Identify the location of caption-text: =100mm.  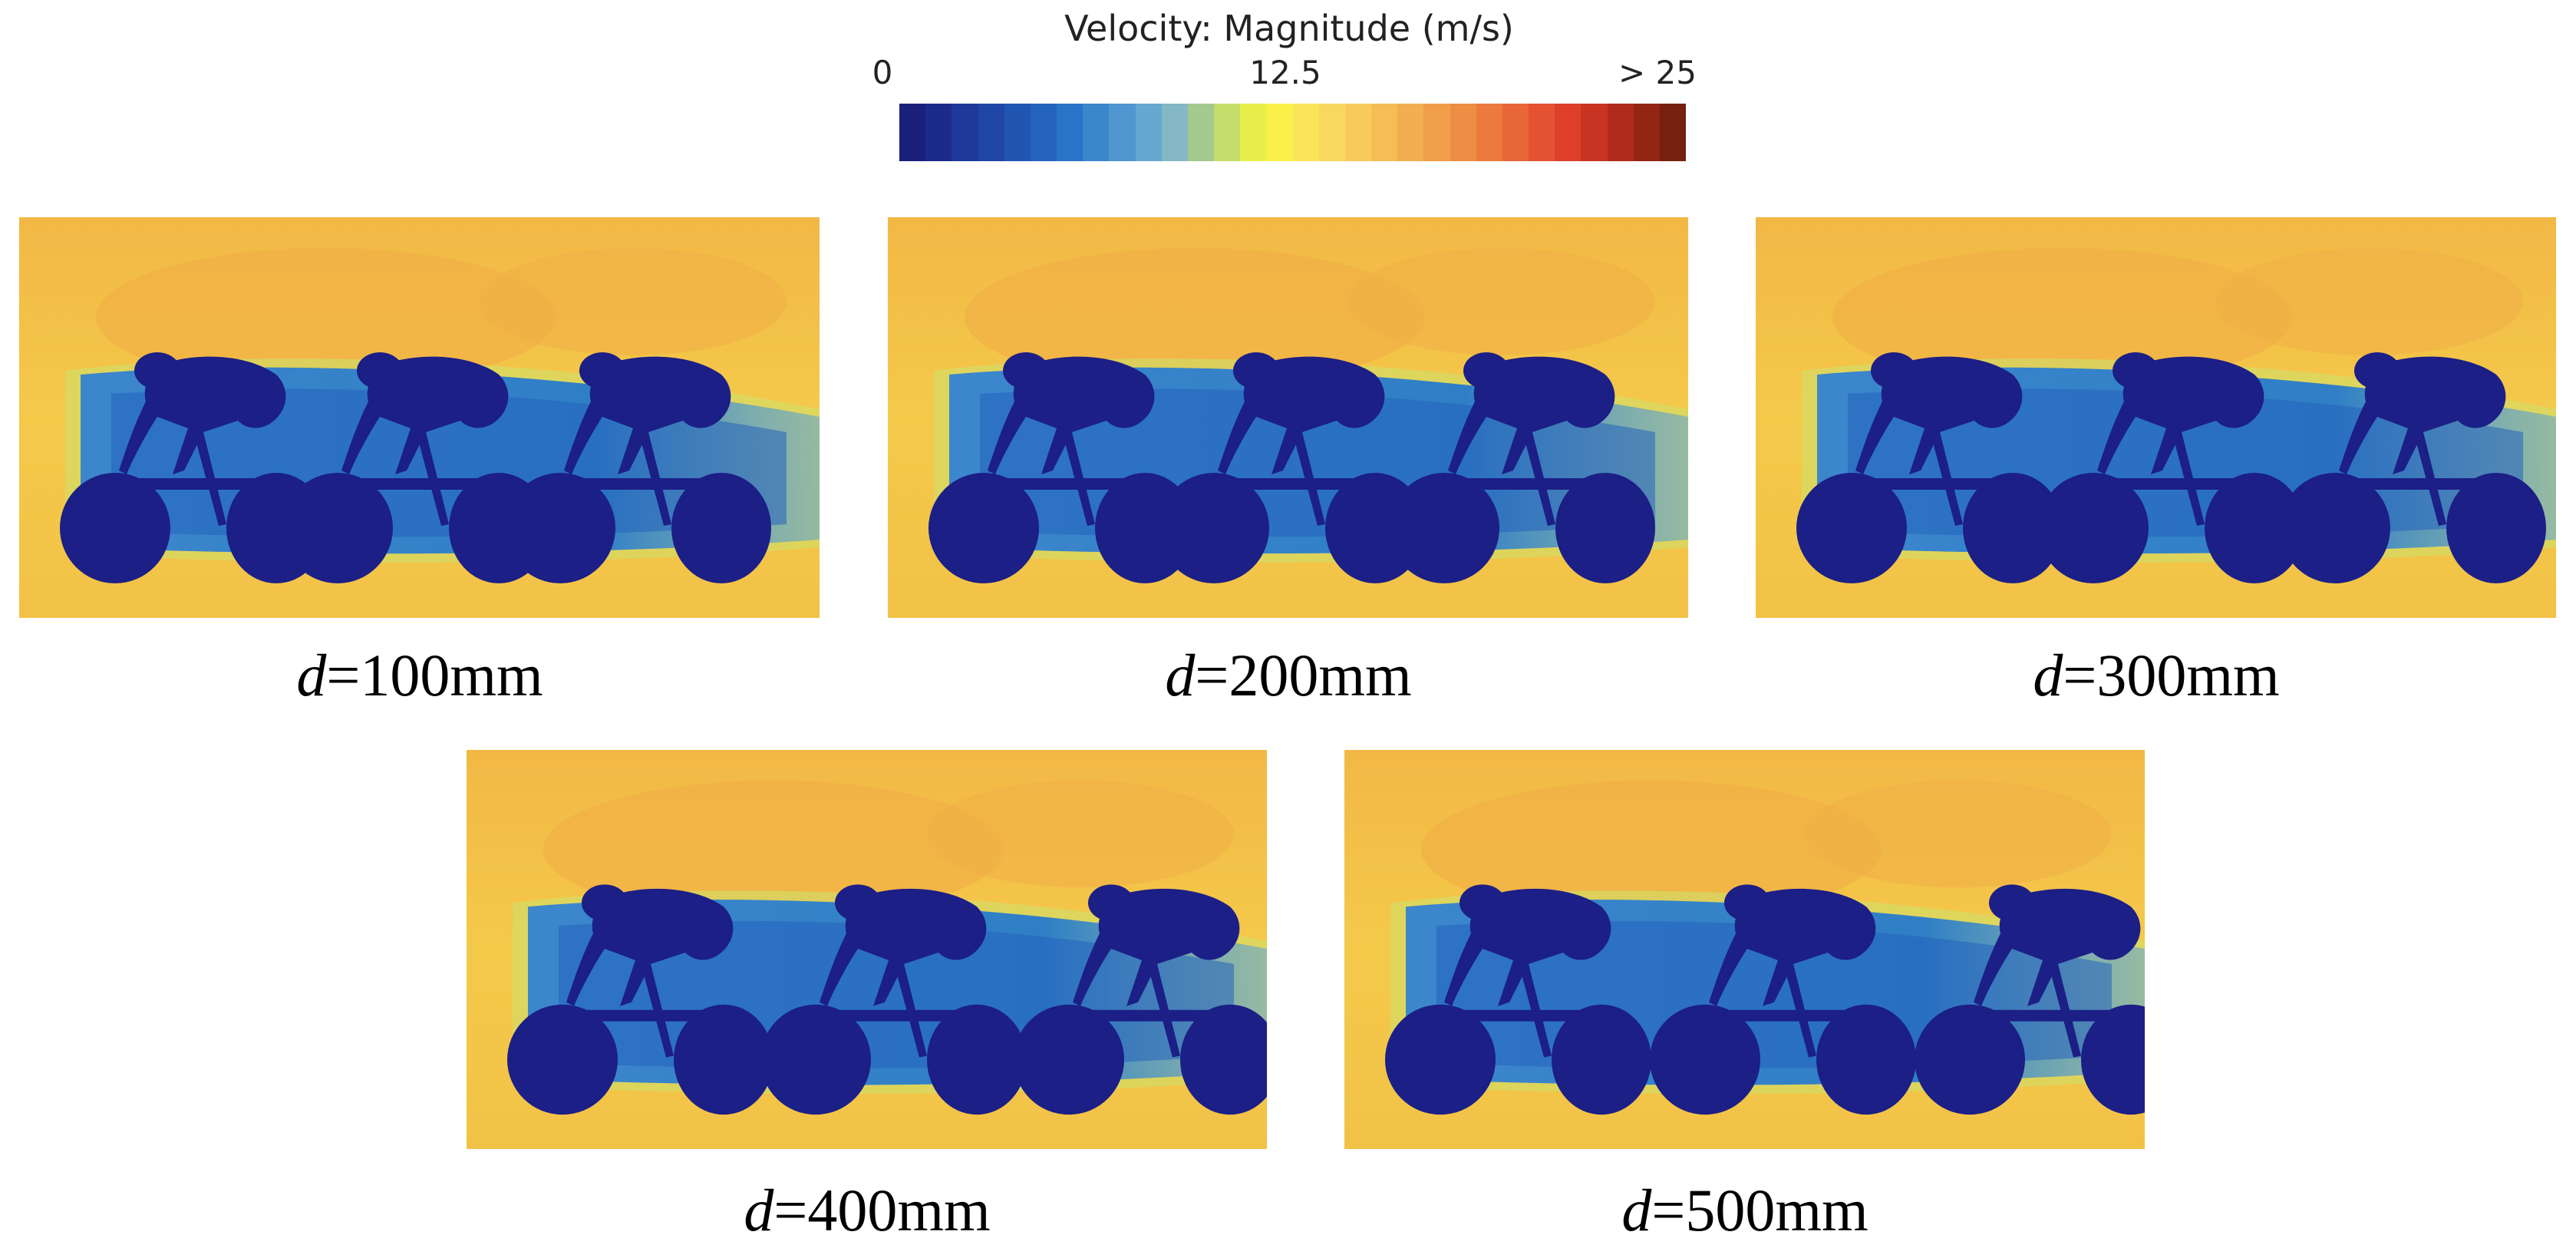
(434, 675).